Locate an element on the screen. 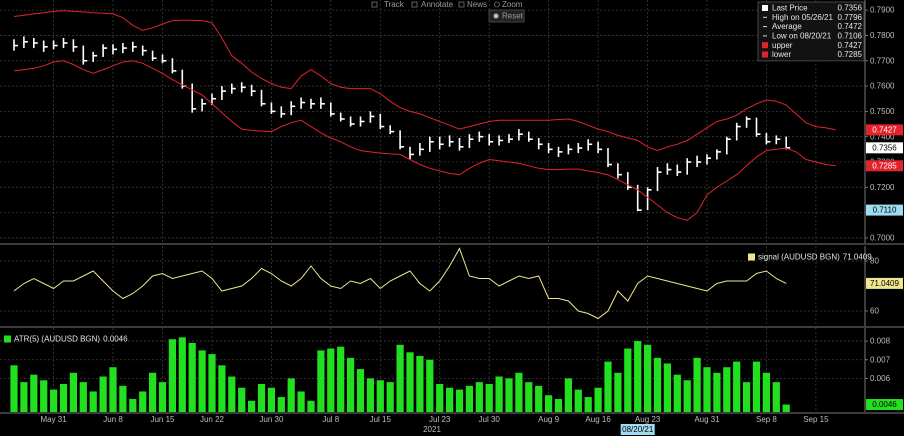 Image resolution: width=904 pixels, height=436 pixels. reset-label: Reset is located at coordinates (513, 16).